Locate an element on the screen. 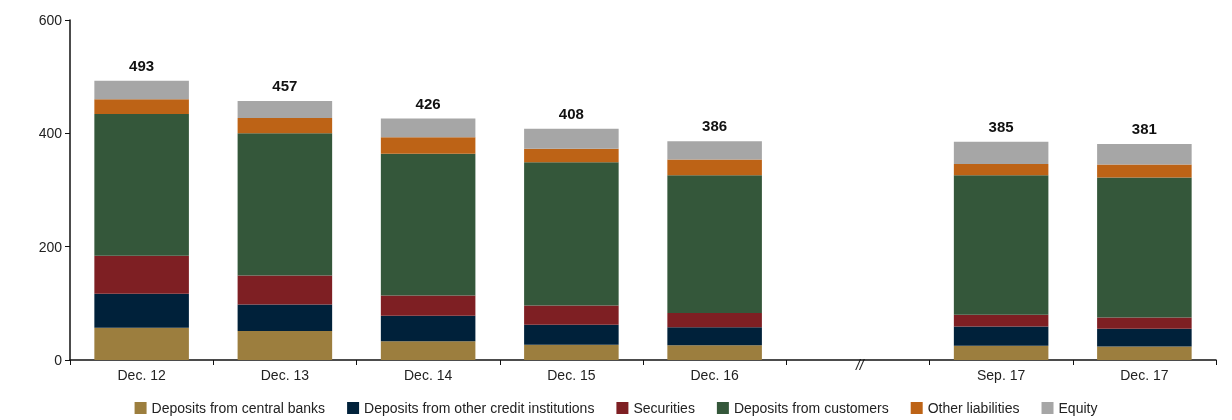 The image size is (1232, 420). x-tick-label: Sep. 17 is located at coordinates (1001, 375).